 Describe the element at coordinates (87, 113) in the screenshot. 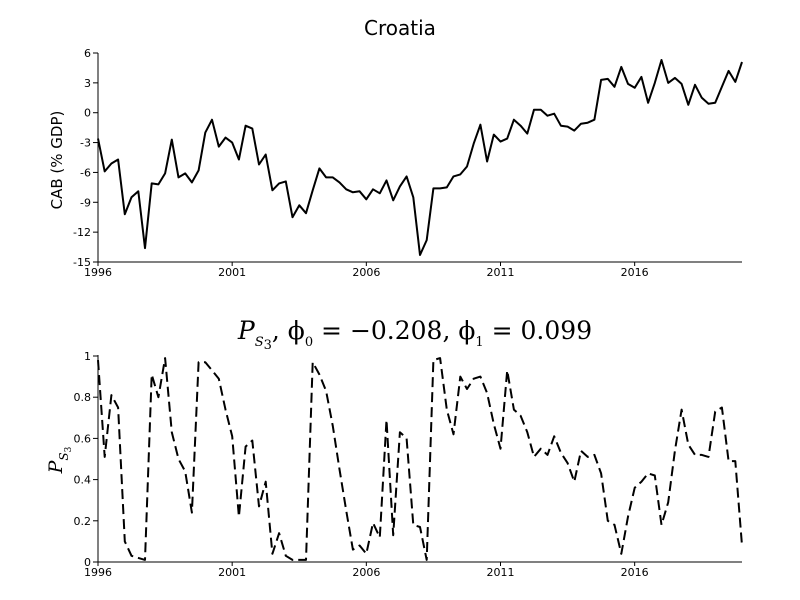

I see `cab-y-tick-label: 0` at that location.